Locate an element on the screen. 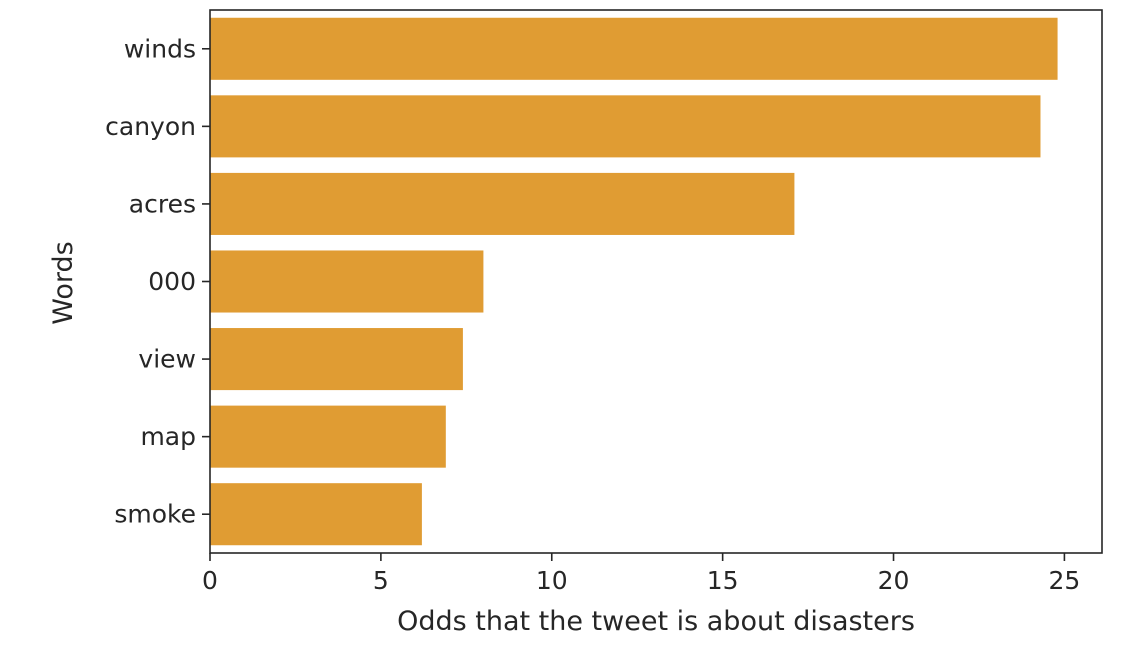 The width and height of the screenshot is (1128, 660). y-tick-label: winds is located at coordinates (160, 48).